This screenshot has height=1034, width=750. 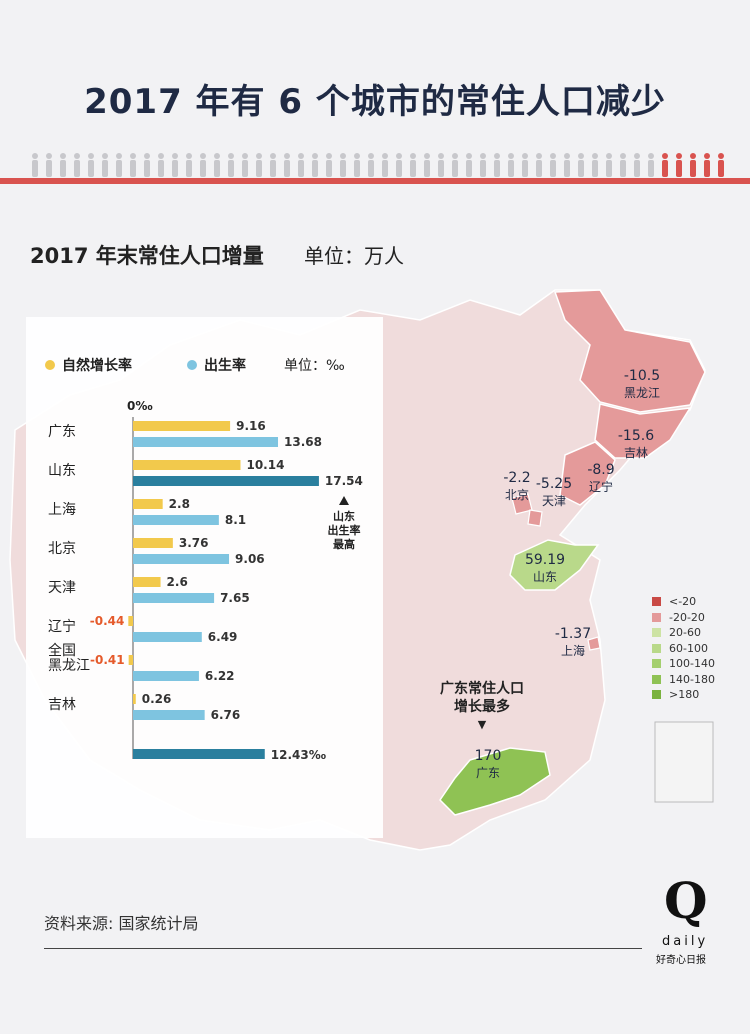 I want to click on map-legend-label: >180, so click(x=684, y=695).